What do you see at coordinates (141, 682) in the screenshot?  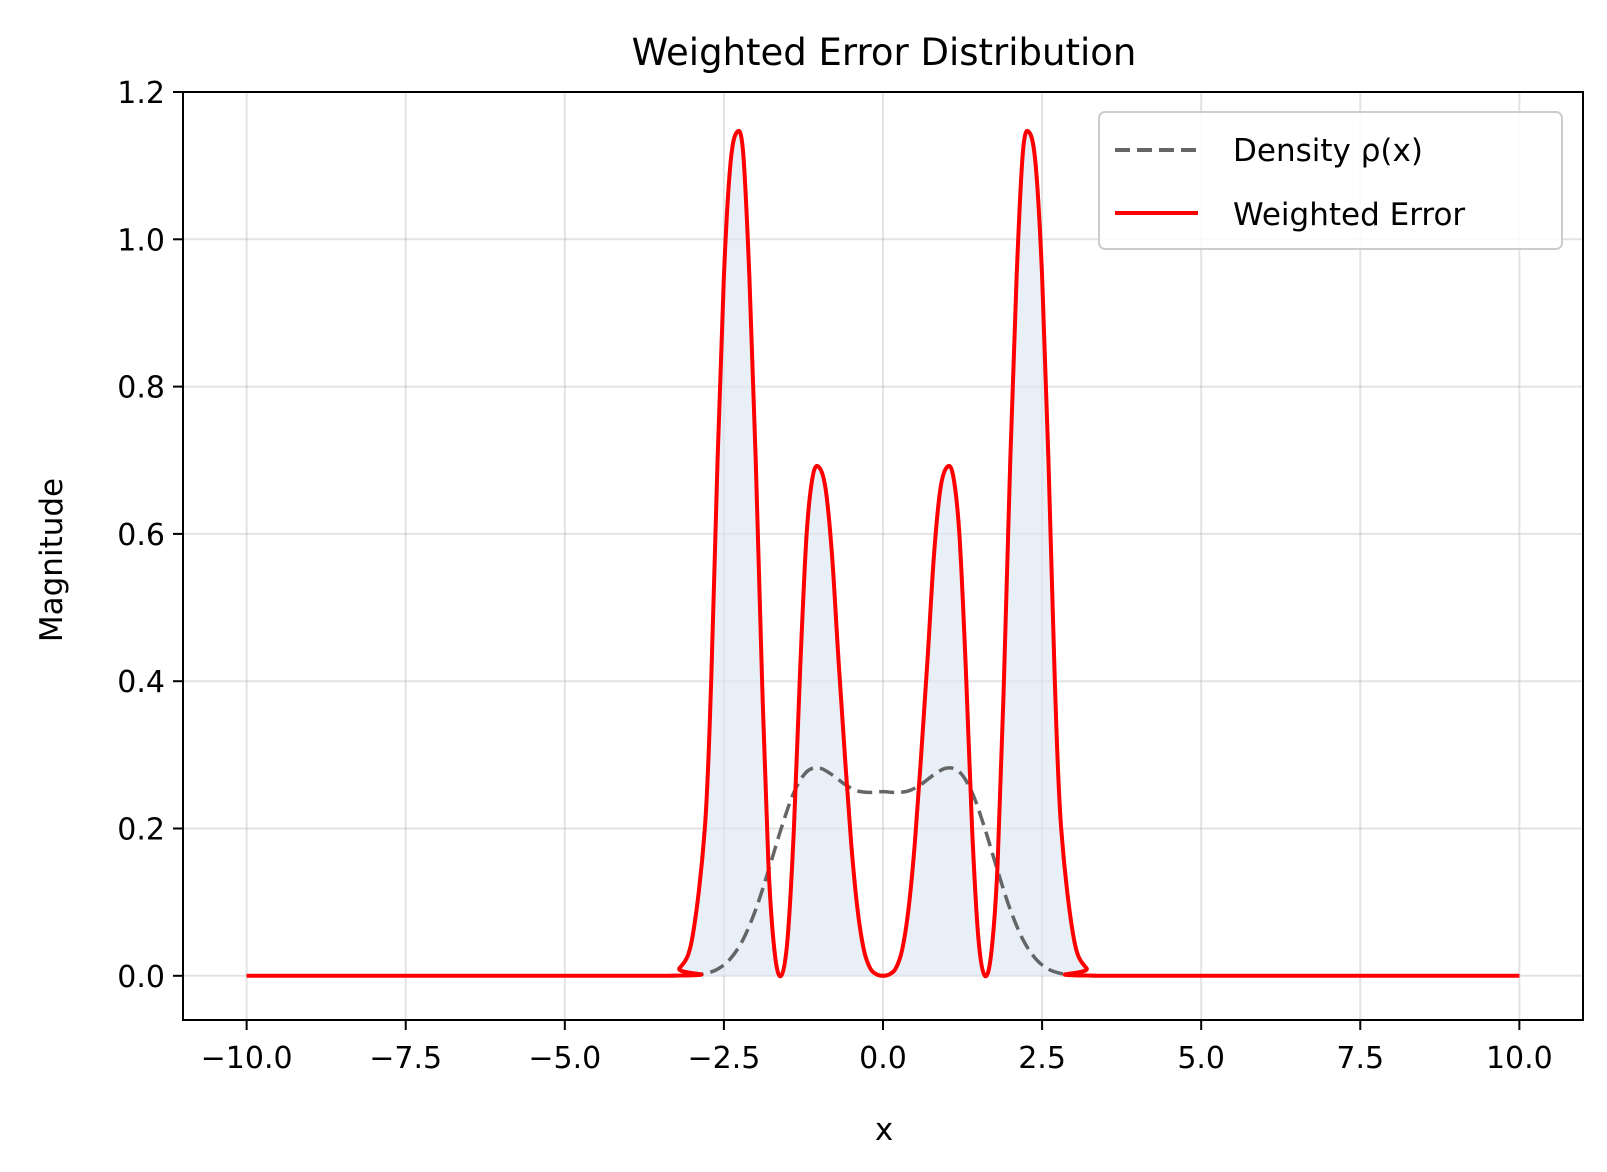 I see `y-tick-label: 0.4` at bounding box center [141, 682].